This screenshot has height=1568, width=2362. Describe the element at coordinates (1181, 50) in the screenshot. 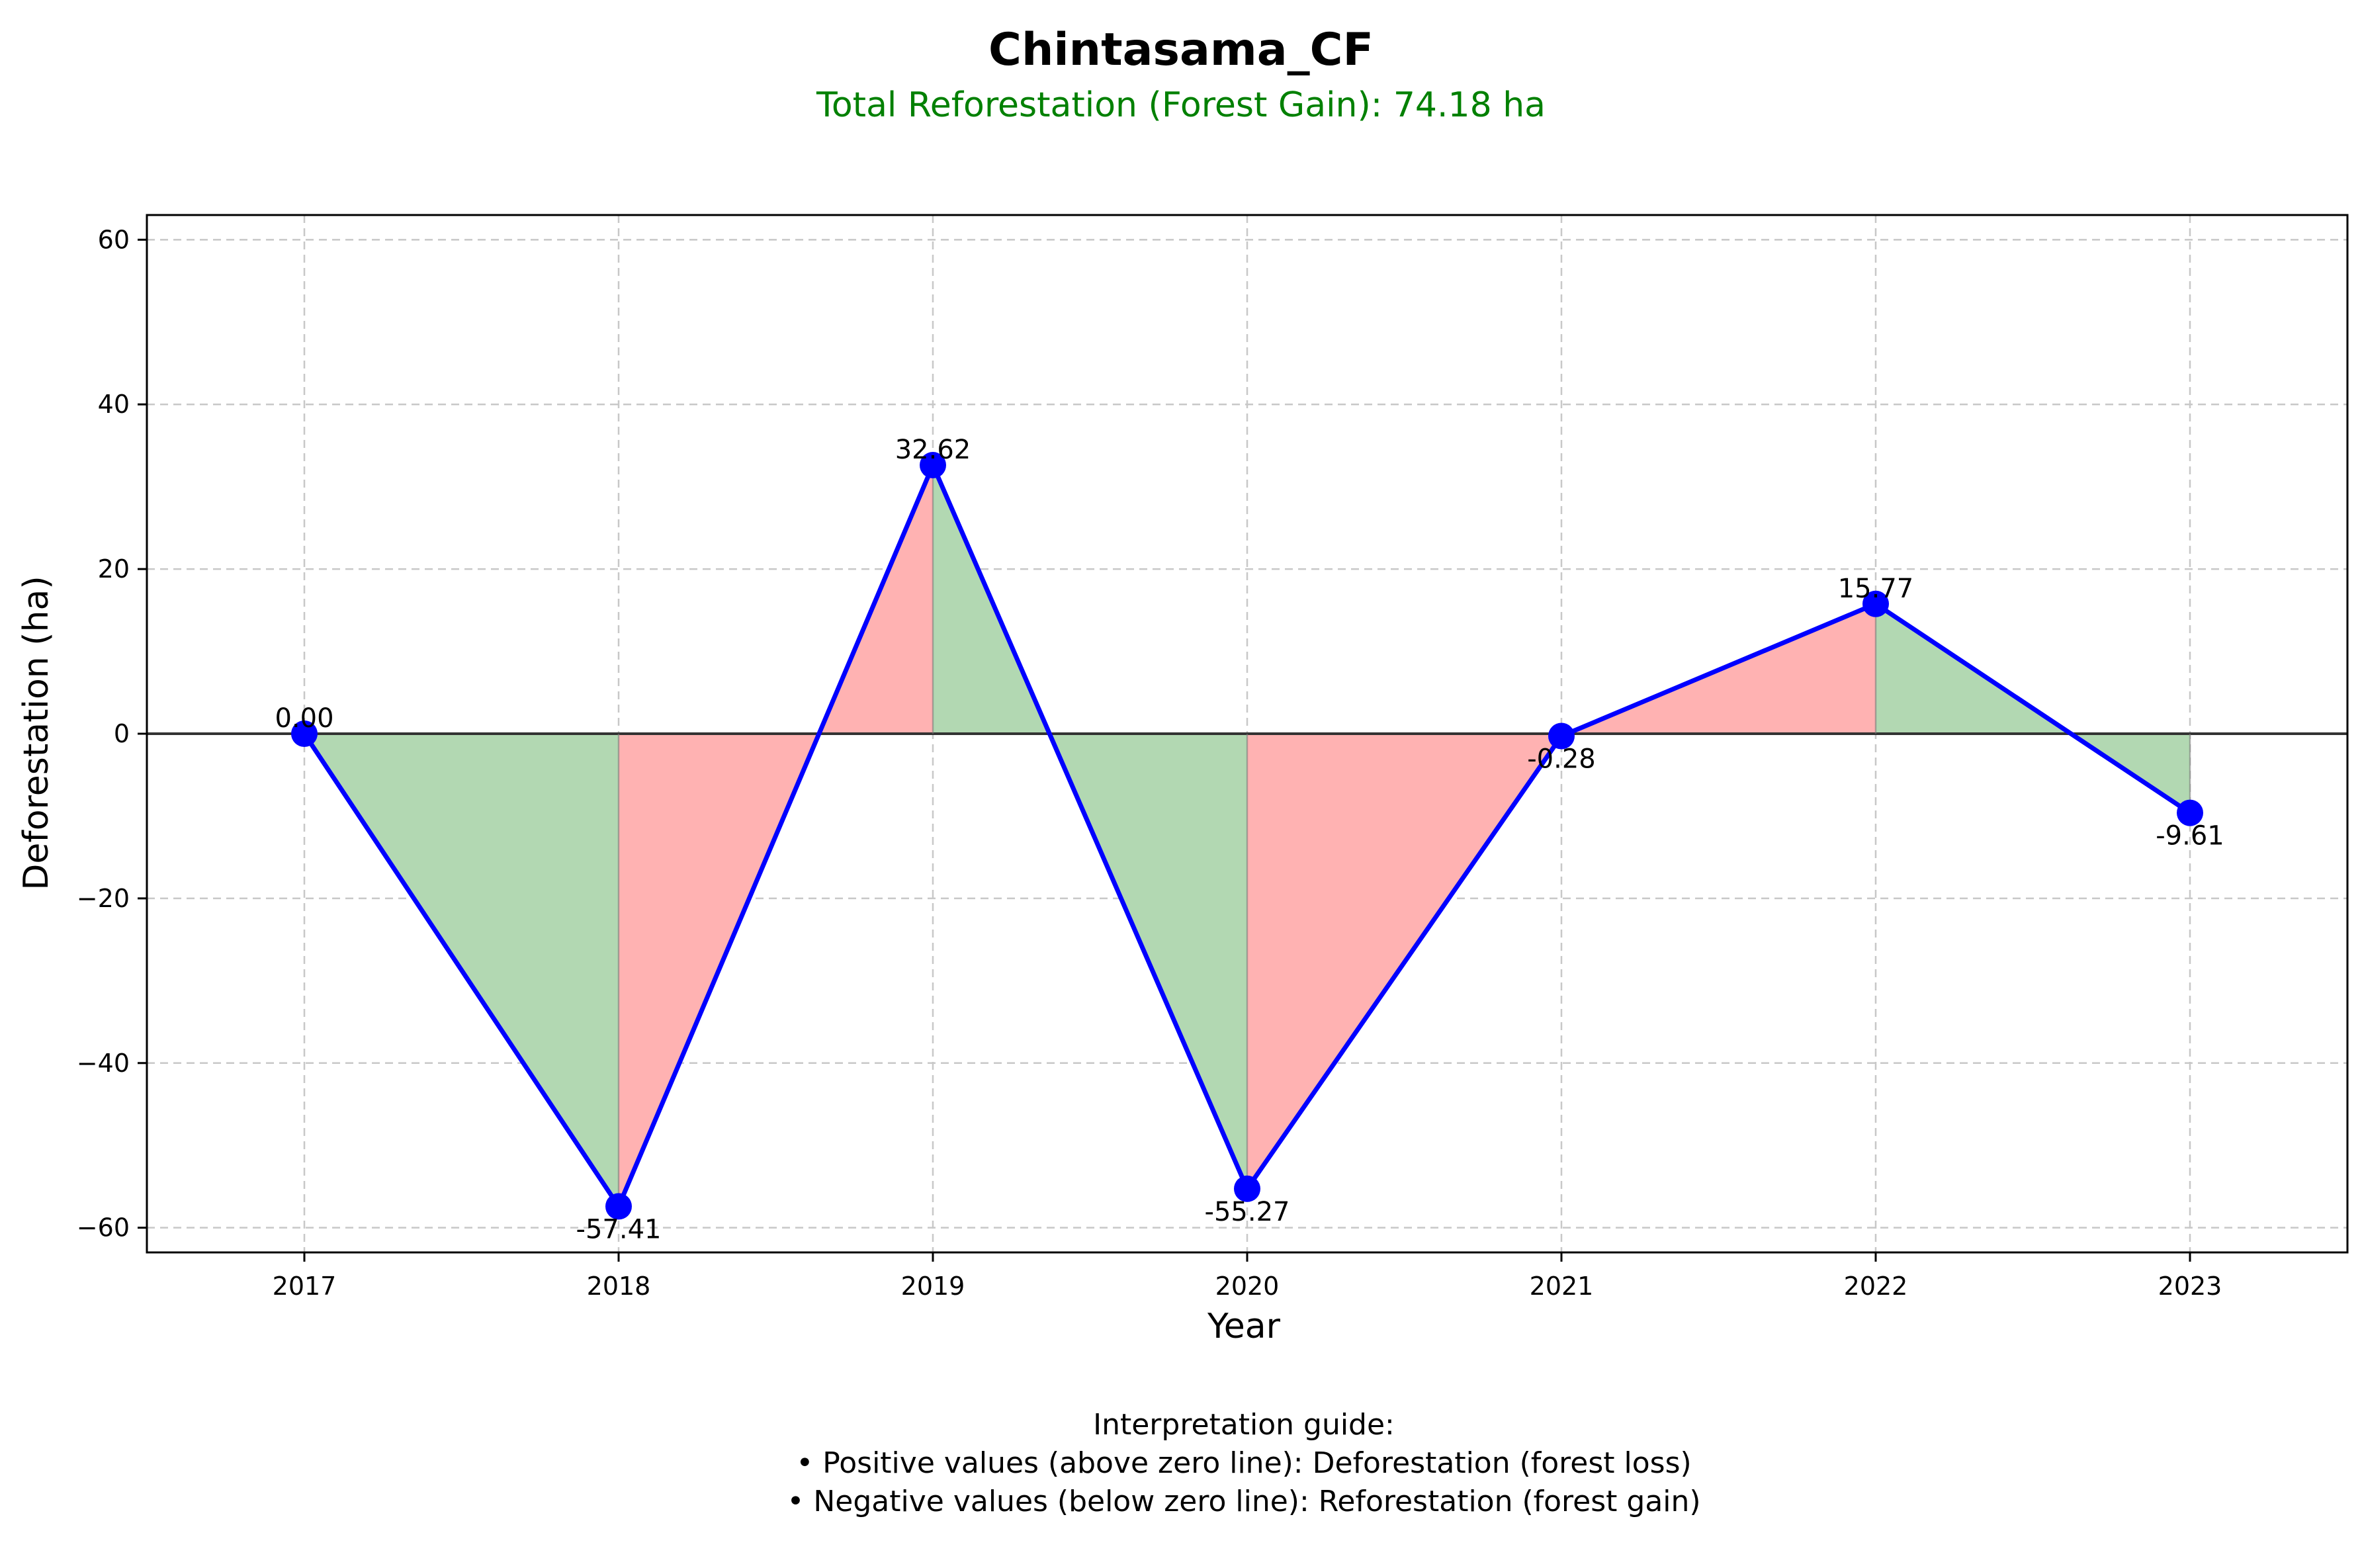

I see `chart-title: Chintasama_CF` at that location.